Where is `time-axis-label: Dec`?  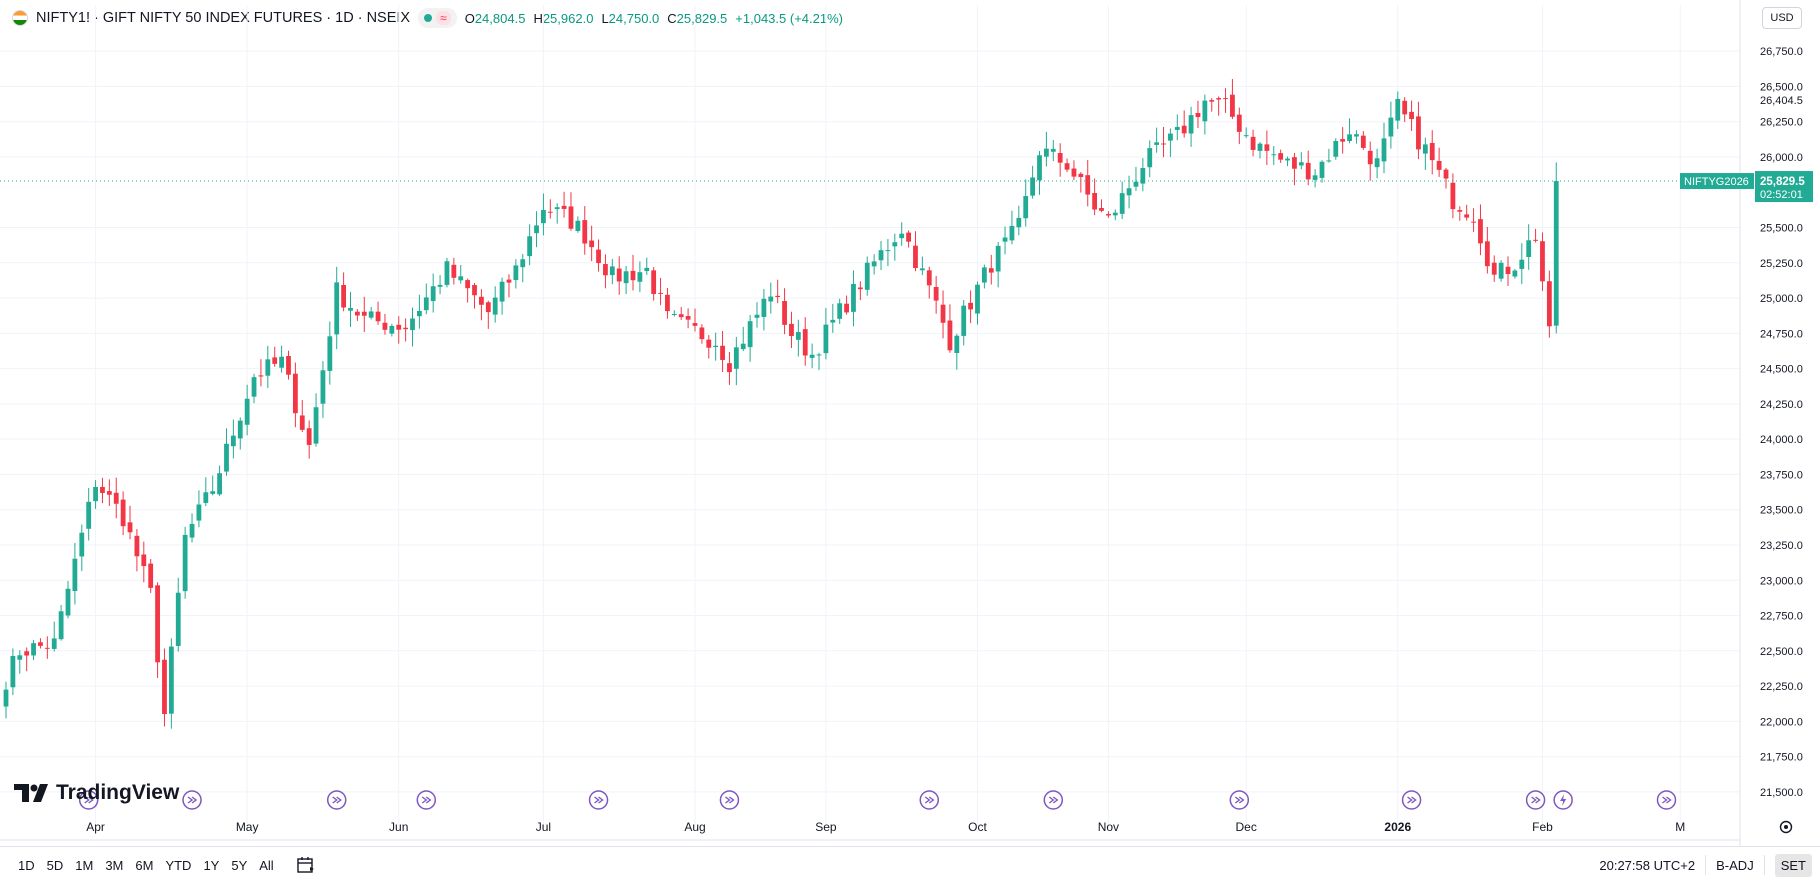 time-axis-label: Dec is located at coordinates (1246, 827).